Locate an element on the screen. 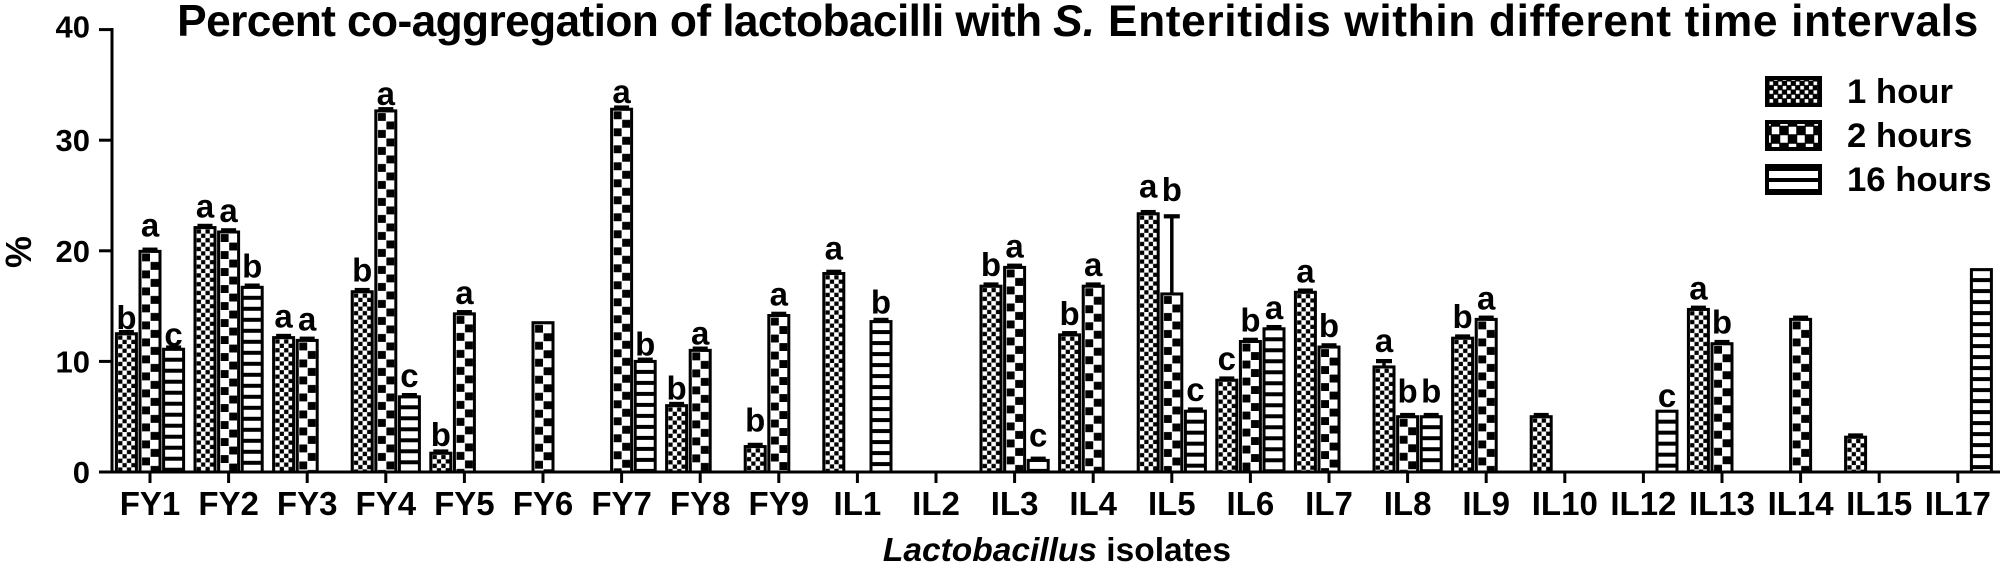 This screenshot has height=570, width=2000. svg-text: FY1 is located at coordinates (150, 503).